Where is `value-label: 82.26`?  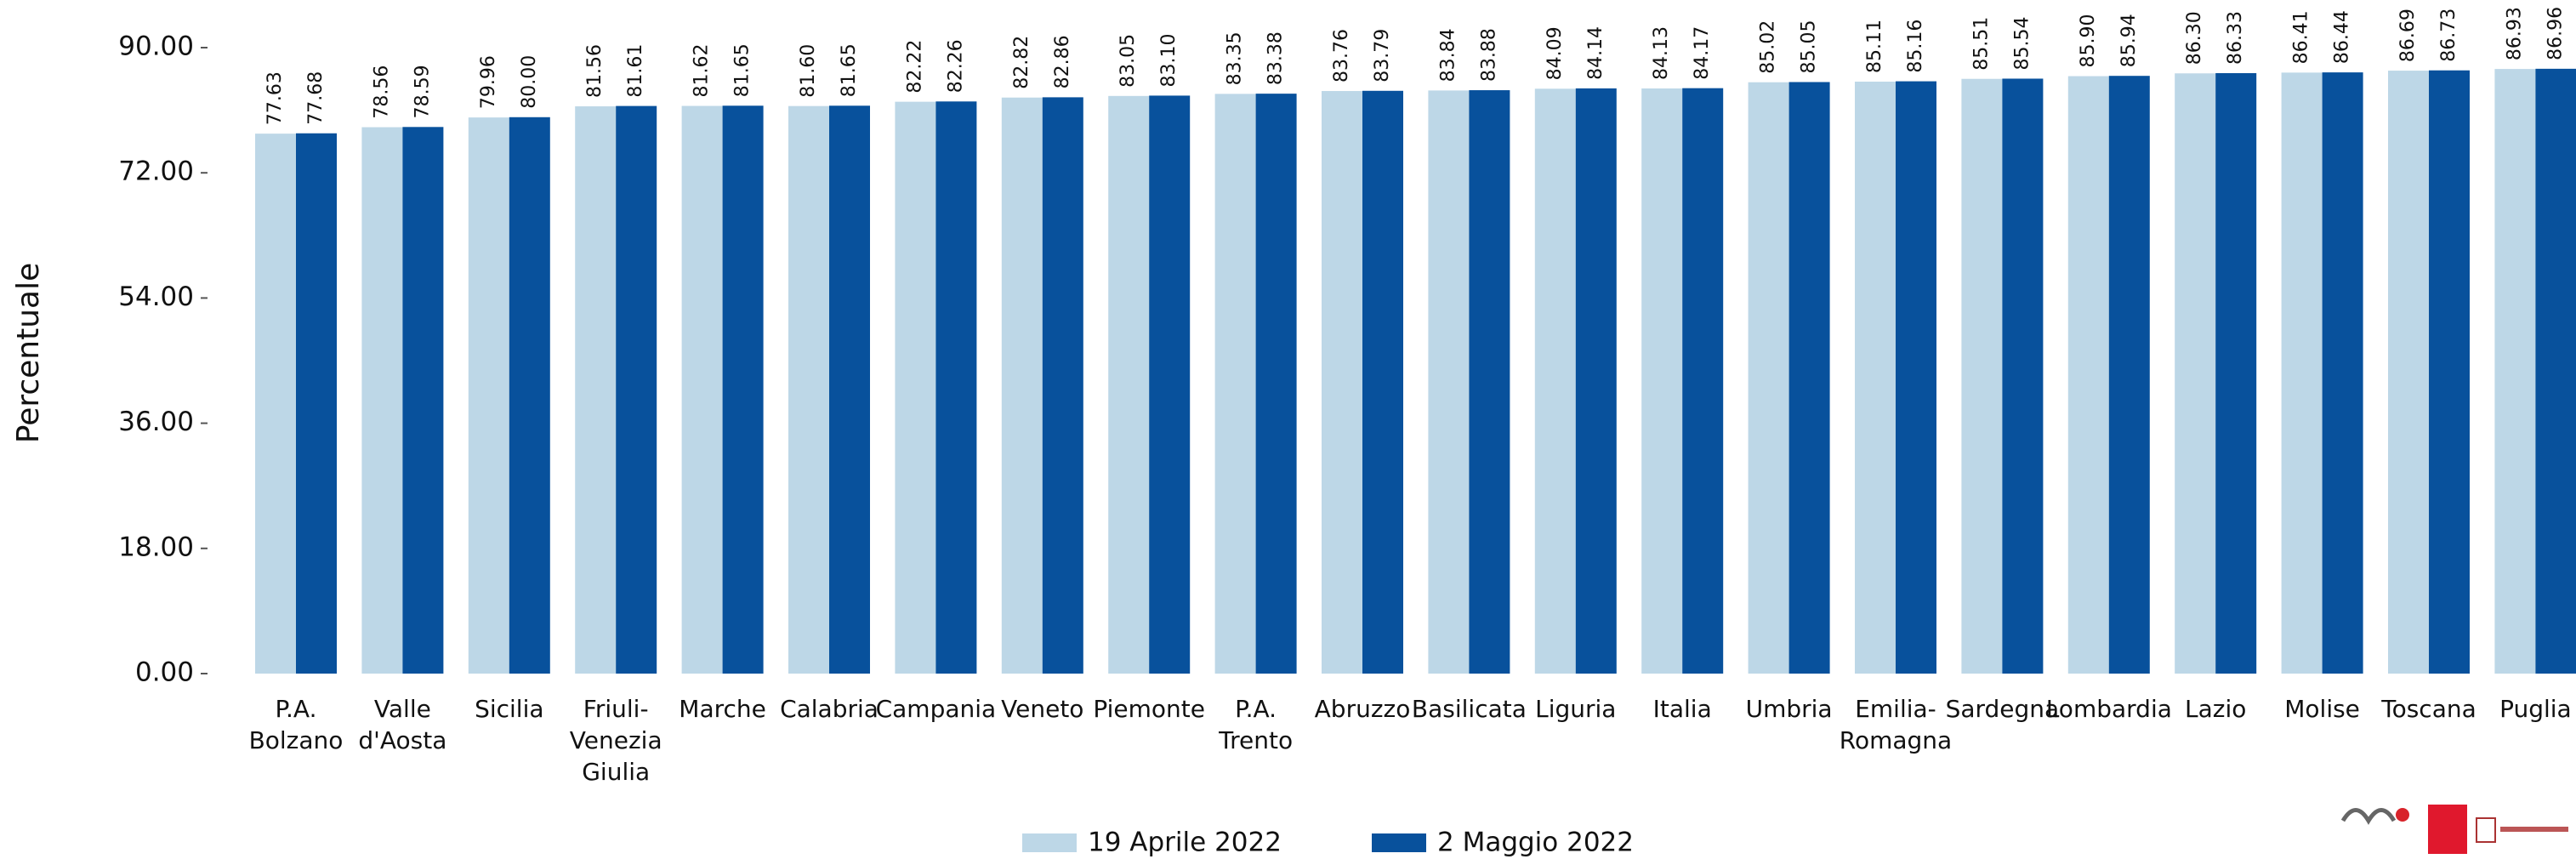 value-label: 82.26 is located at coordinates (955, 66).